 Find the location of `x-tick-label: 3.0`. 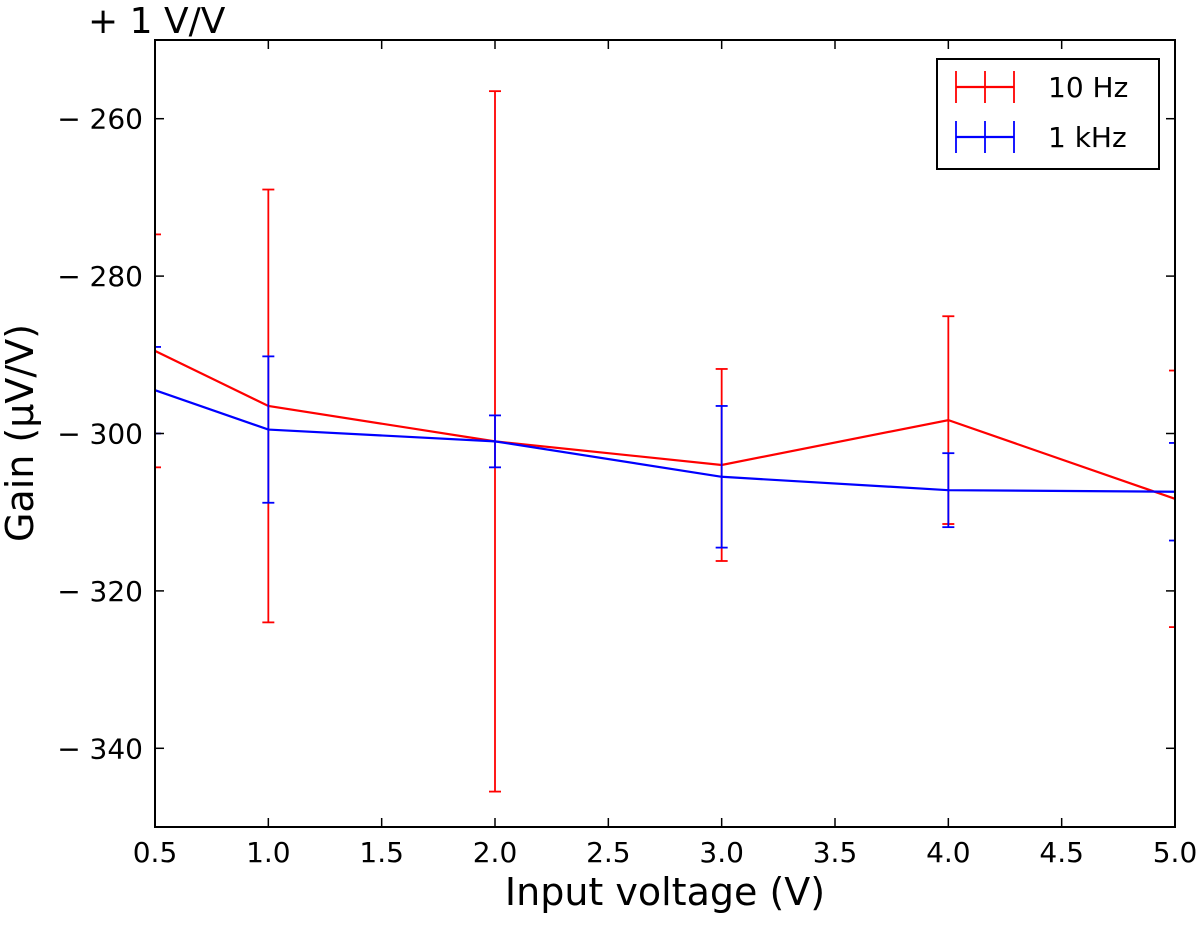

x-tick-label: 3.0 is located at coordinates (721, 852).